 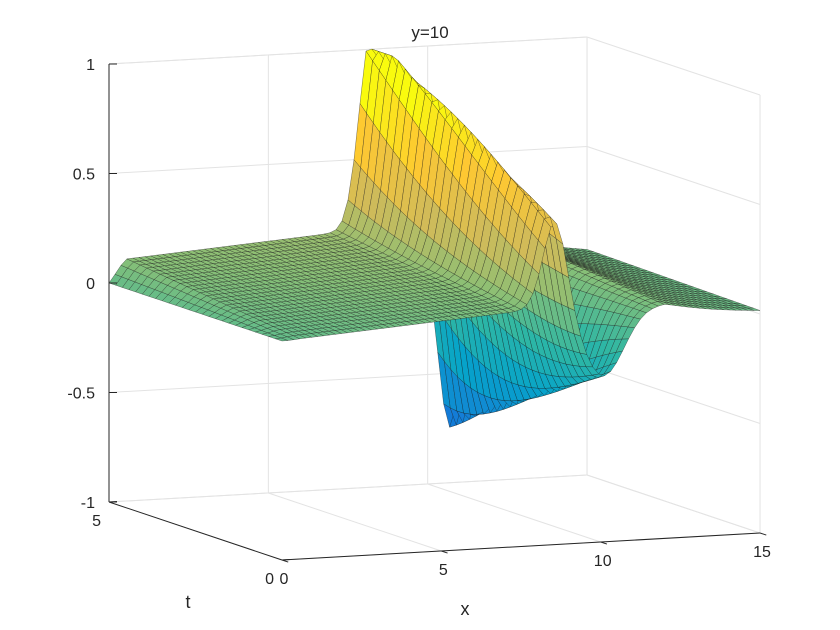 What do you see at coordinates (81, 394) in the screenshot?
I see `z-tick-label: -0.5` at bounding box center [81, 394].